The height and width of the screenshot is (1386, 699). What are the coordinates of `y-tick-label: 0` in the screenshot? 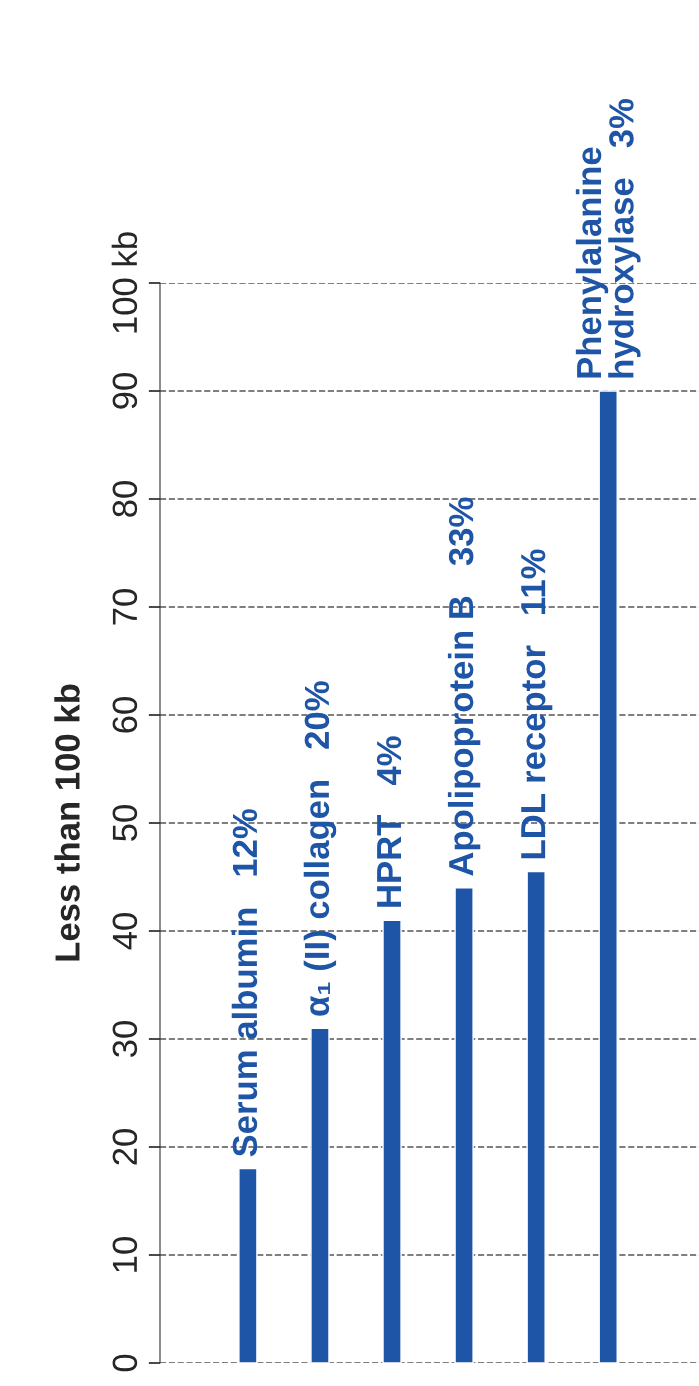 It's located at (125, 1363).